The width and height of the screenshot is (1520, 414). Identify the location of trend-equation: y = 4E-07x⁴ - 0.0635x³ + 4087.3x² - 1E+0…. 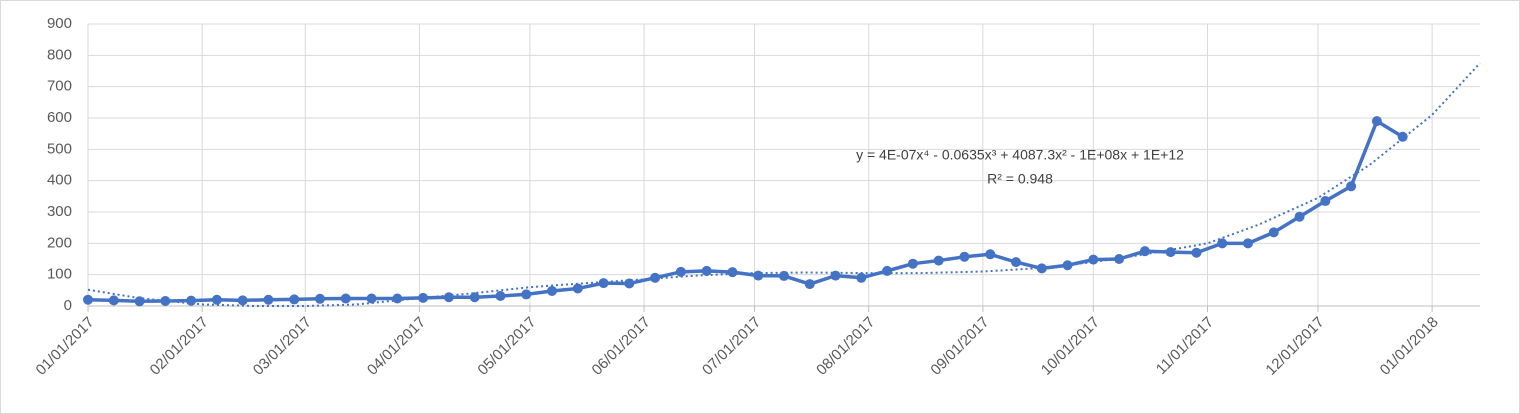
(1020, 155).